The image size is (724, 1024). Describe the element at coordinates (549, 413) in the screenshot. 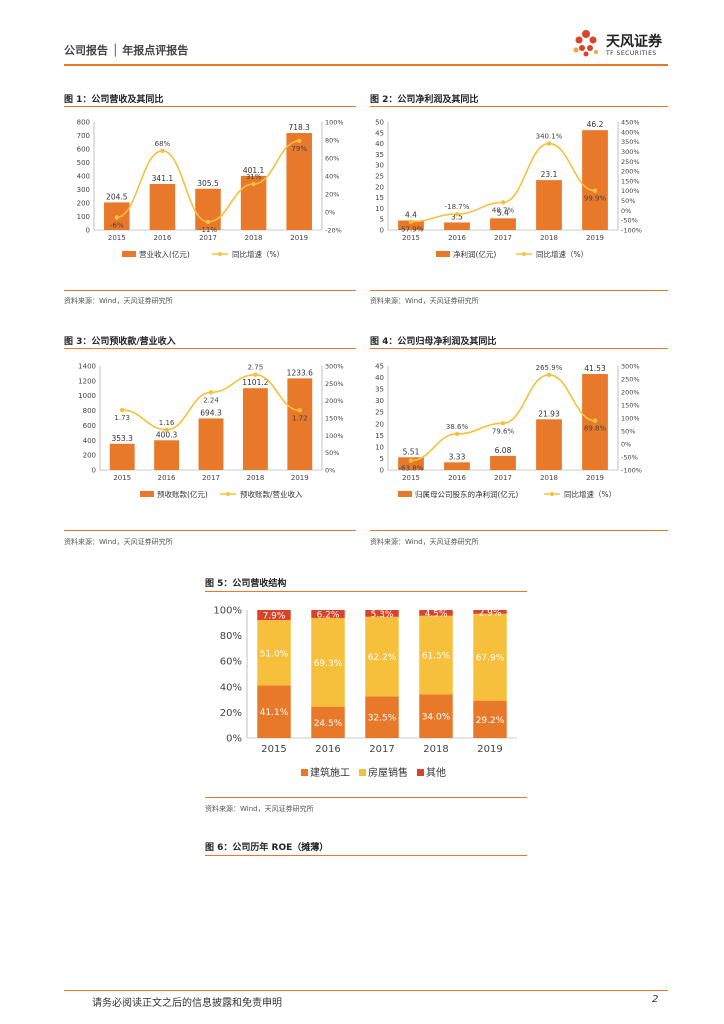

I see `bar-value-label: 21.93` at that location.